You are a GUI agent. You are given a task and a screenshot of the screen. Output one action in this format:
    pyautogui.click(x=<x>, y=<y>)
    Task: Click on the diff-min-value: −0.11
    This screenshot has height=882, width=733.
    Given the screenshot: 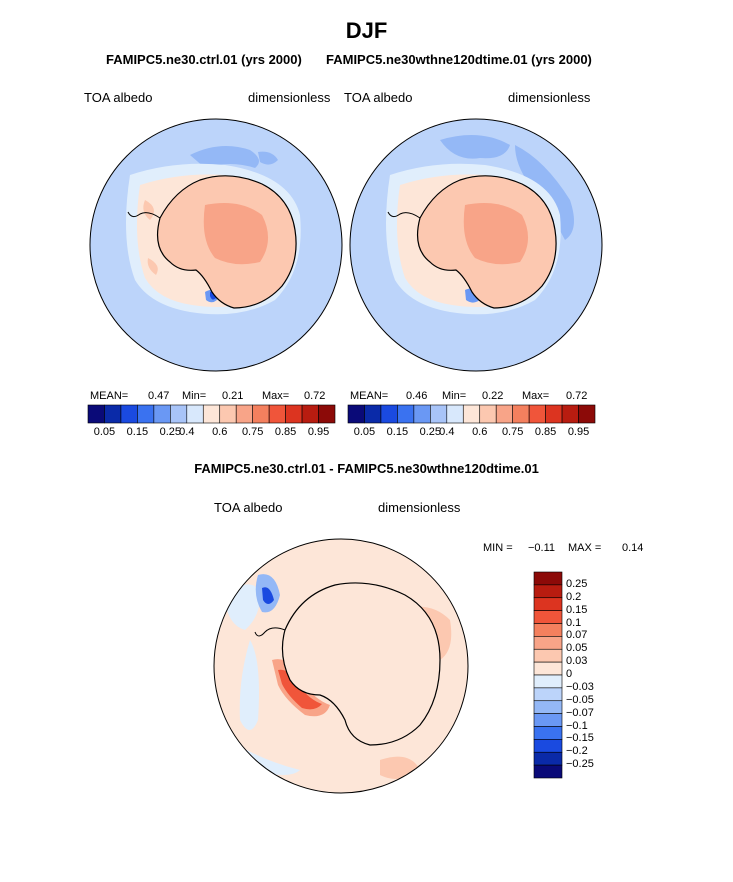 What is the action you would take?
    pyautogui.click(x=542, y=548)
    